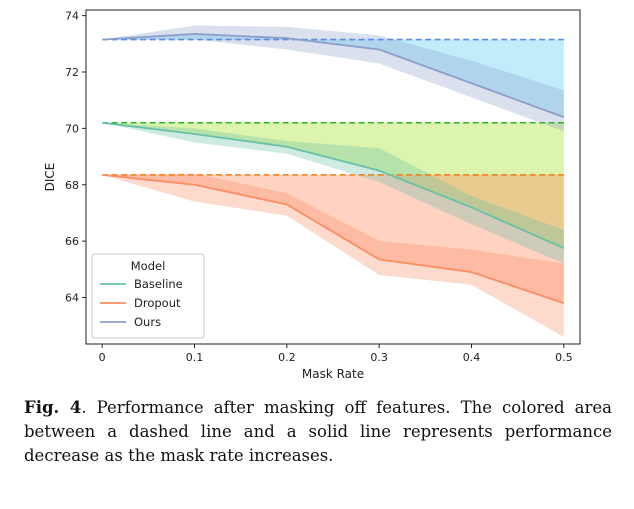 Image resolution: width=634 pixels, height=509 pixels. What do you see at coordinates (72, 16) in the screenshot?
I see `y-tick-label: 74` at bounding box center [72, 16].